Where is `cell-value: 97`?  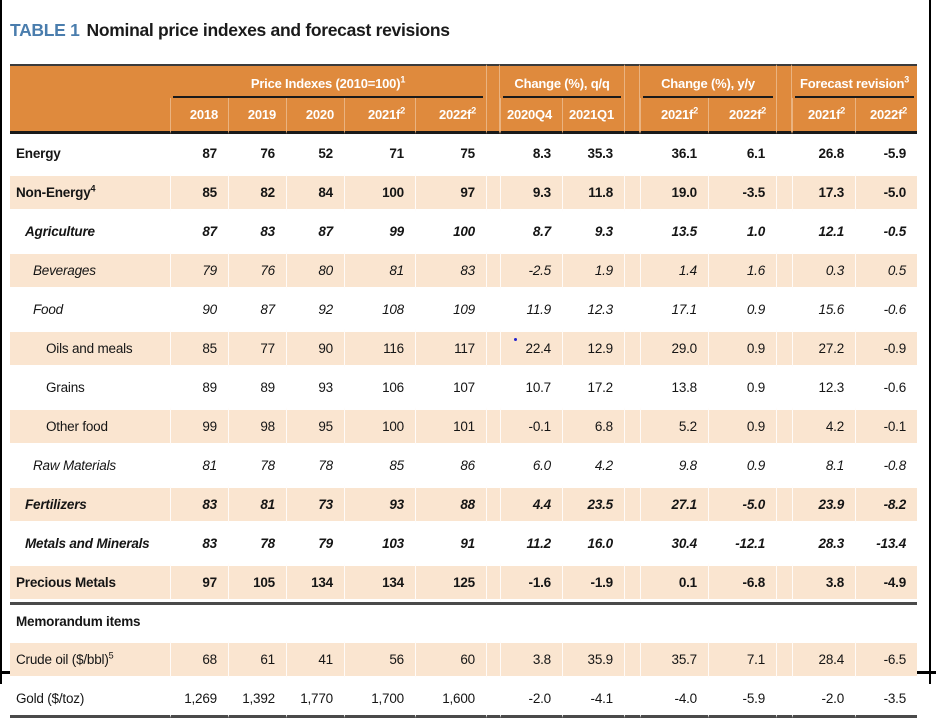
cell-value: 97 is located at coordinates (450, 192).